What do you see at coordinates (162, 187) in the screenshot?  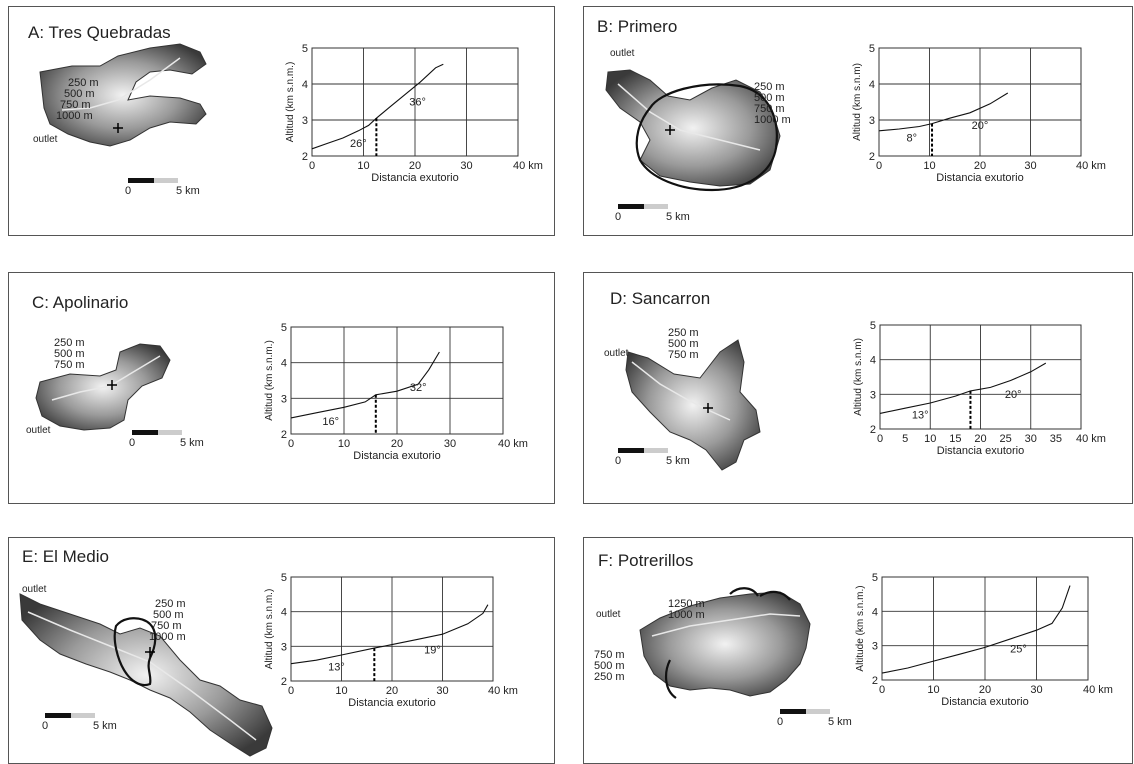 I see `scale-bar-a: 0 5 km` at bounding box center [162, 187].